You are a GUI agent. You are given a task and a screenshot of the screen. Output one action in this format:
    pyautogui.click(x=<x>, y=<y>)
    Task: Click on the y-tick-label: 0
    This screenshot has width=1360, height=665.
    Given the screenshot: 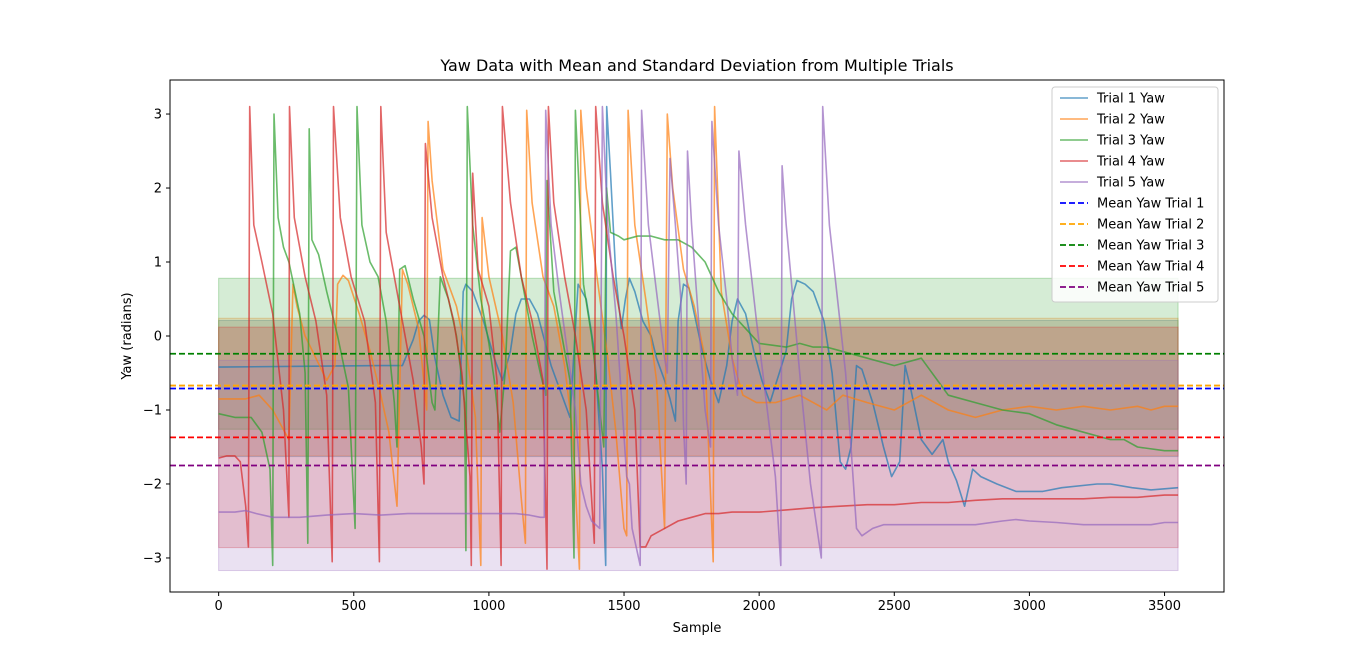 What is the action you would take?
    pyautogui.click(x=158, y=337)
    